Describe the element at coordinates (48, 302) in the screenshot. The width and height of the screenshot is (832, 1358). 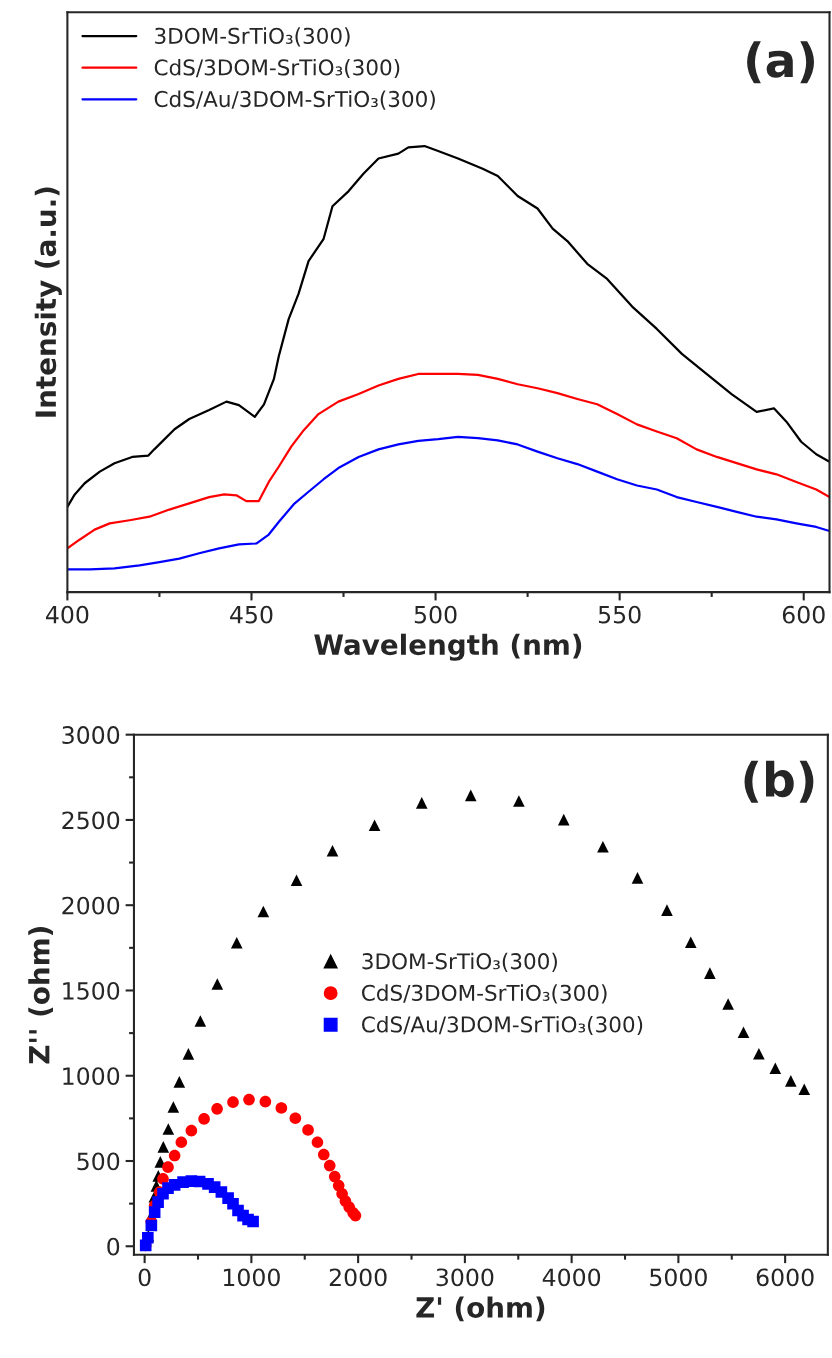
I see `y-axis-title: Intensity (a.u.)` at that location.